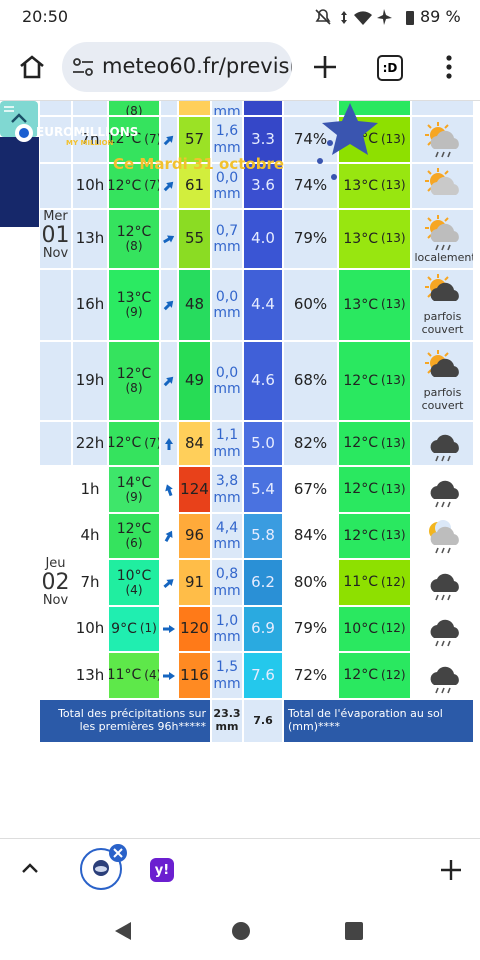 The image size is (480, 960). I want to click on home-nav, so click(241, 931).